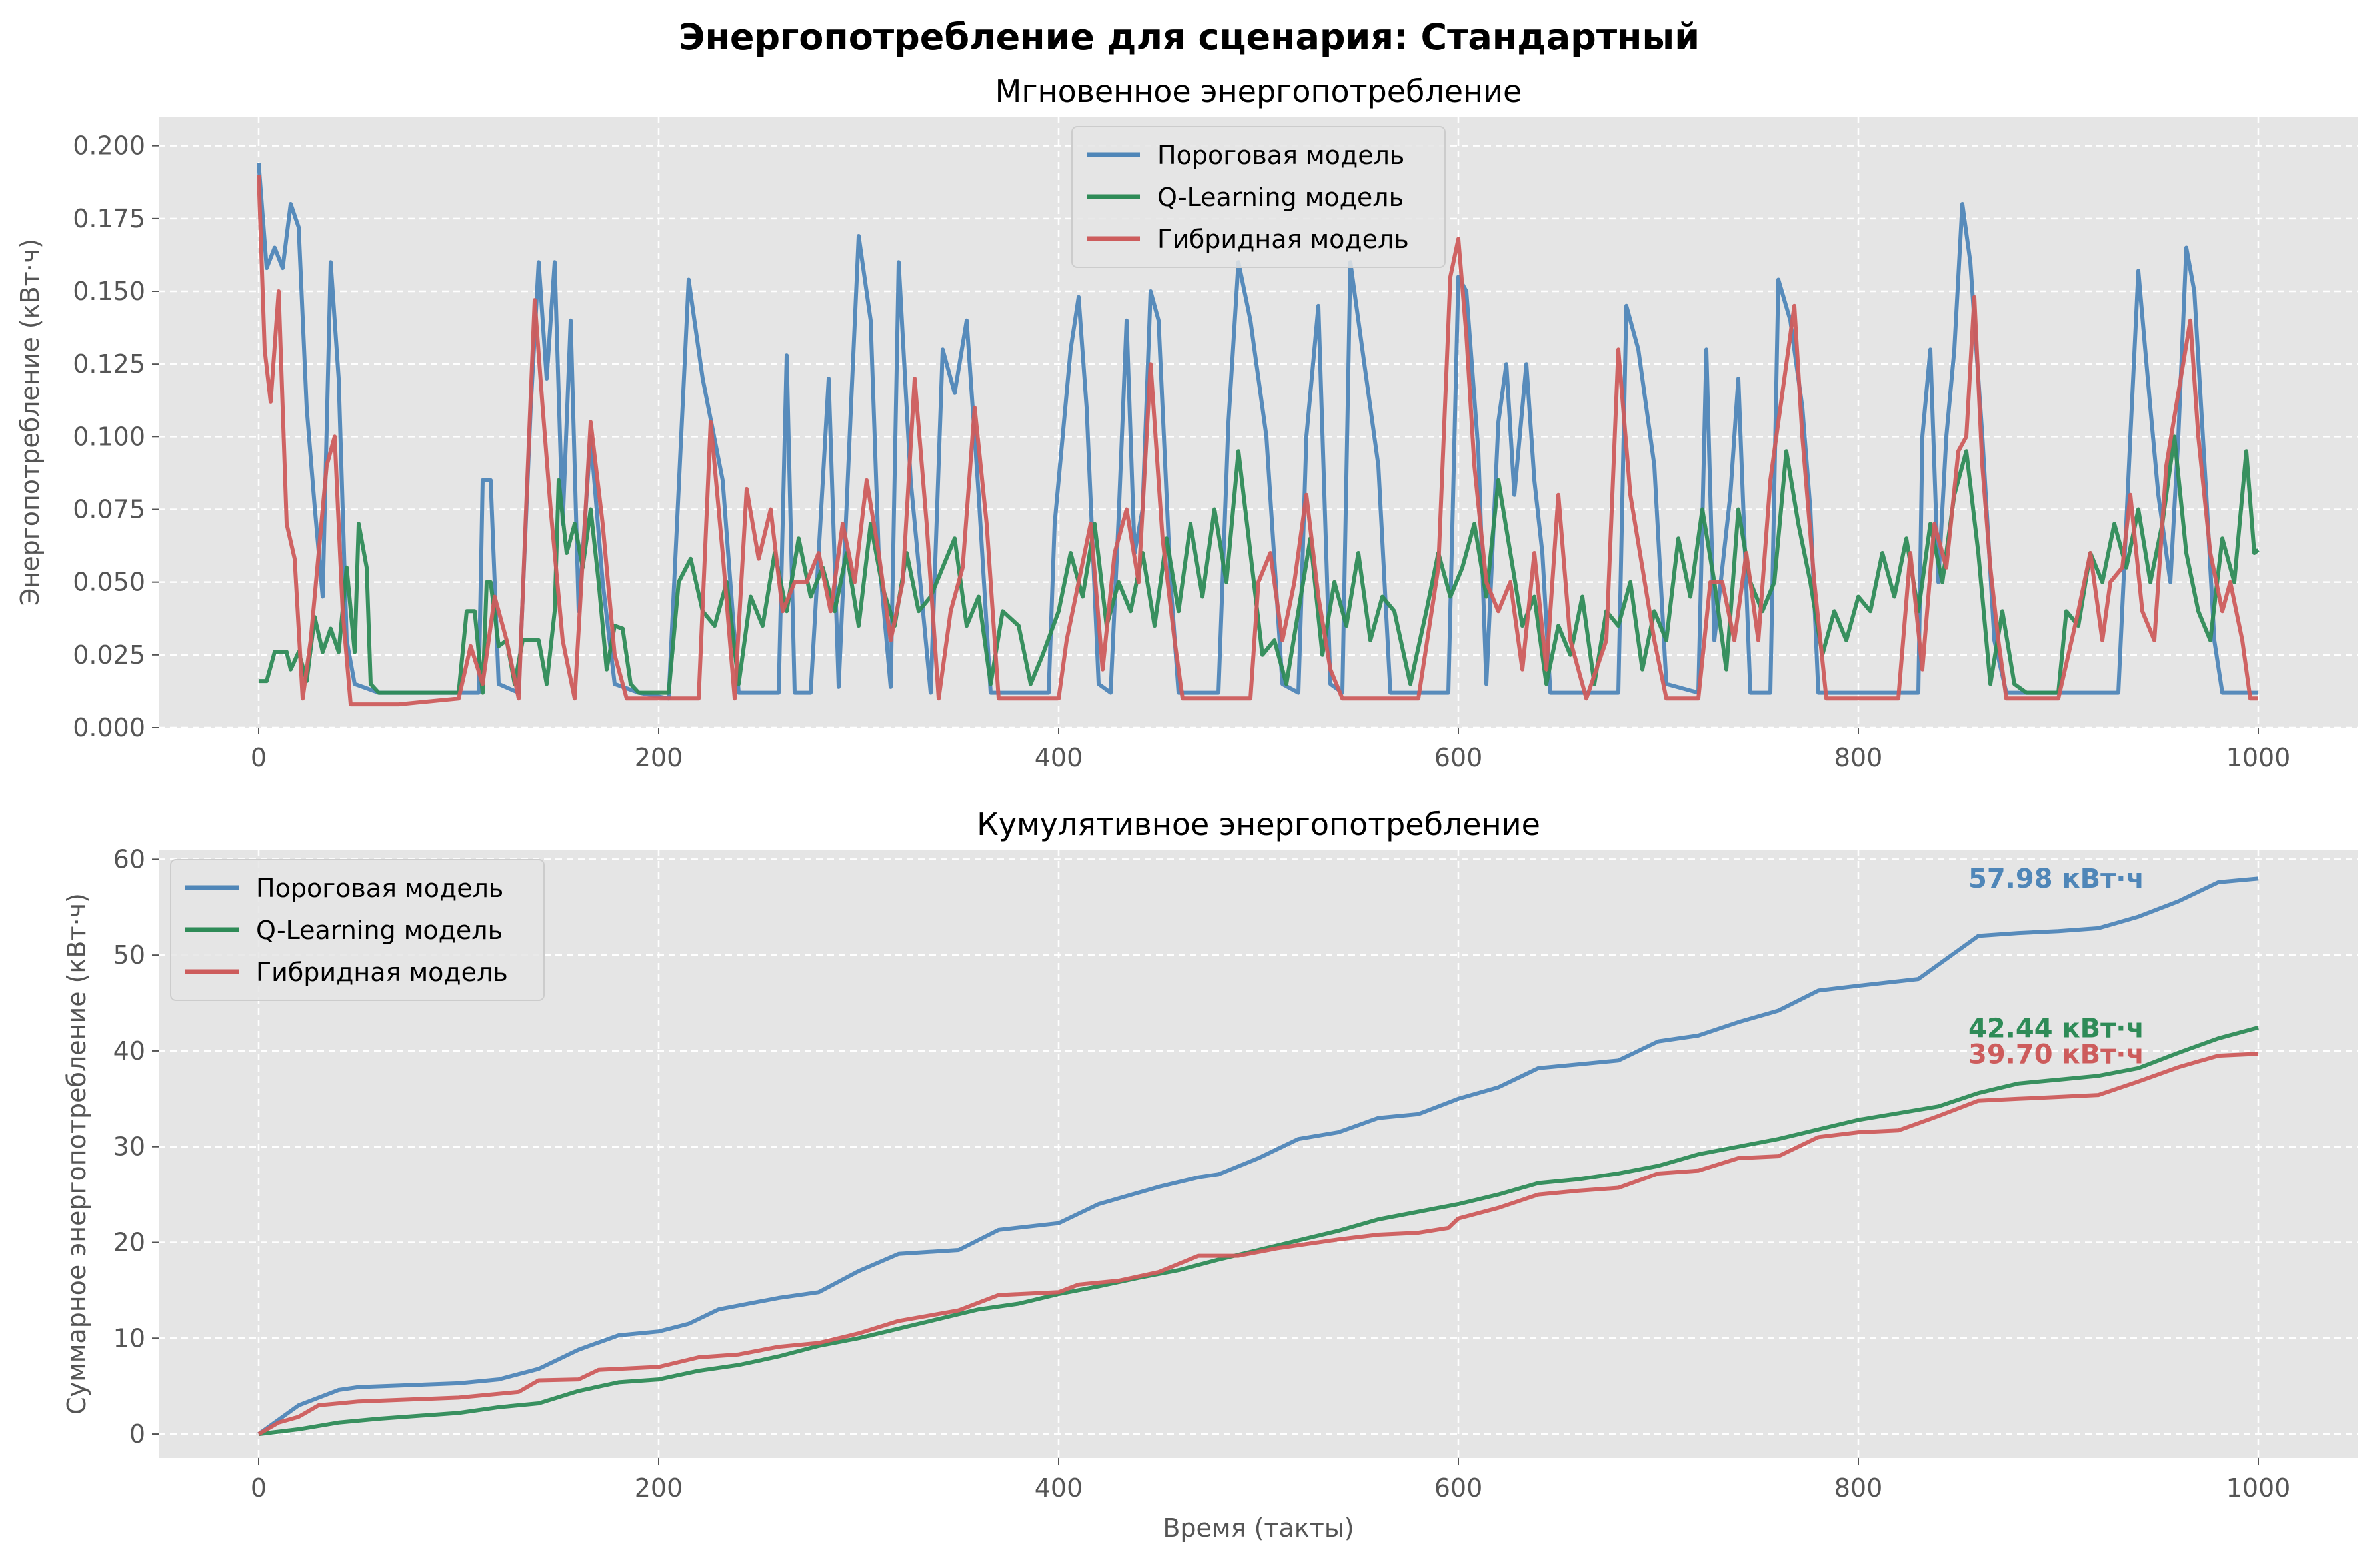 The width and height of the screenshot is (2379, 1568). I want to click on y-tick-label: 0, so click(137, 1434).